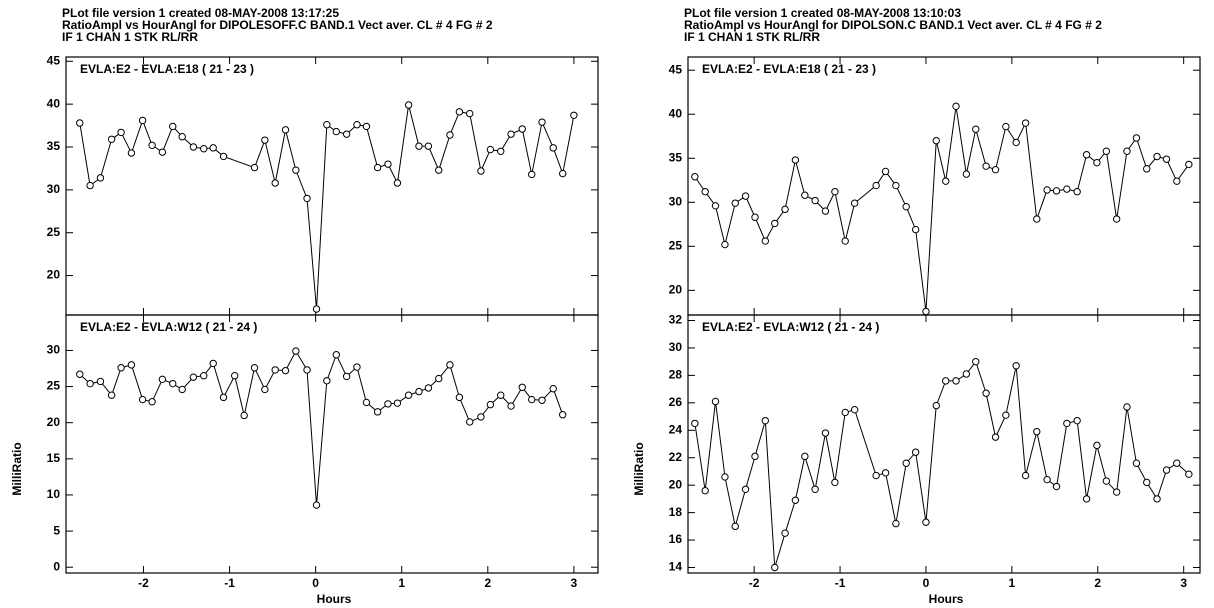 The width and height of the screenshot is (1214, 608). I want to click on x-tick-label: -1, so click(229, 583).